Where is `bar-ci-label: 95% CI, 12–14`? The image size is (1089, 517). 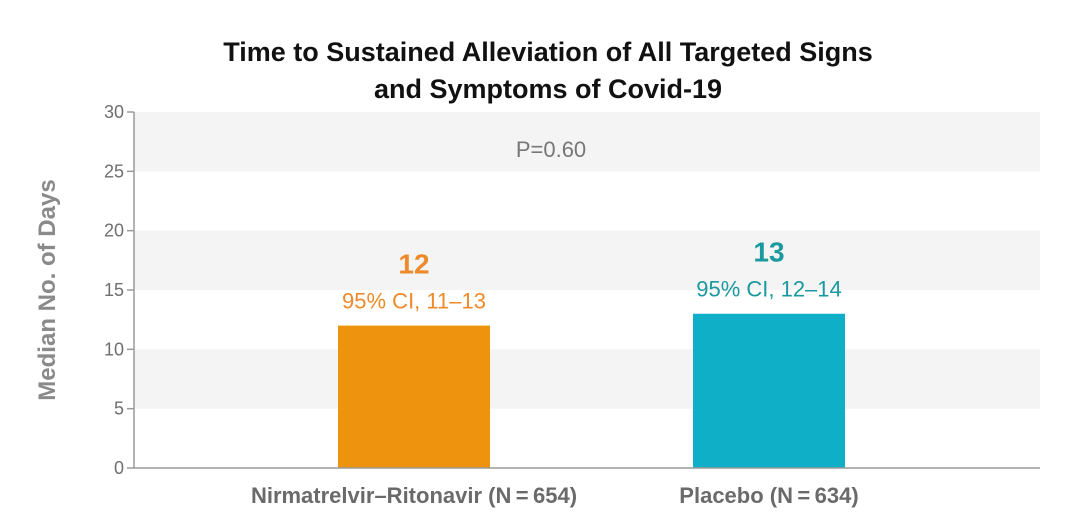
bar-ci-label: 95% CI, 12–14 is located at coordinates (769, 289).